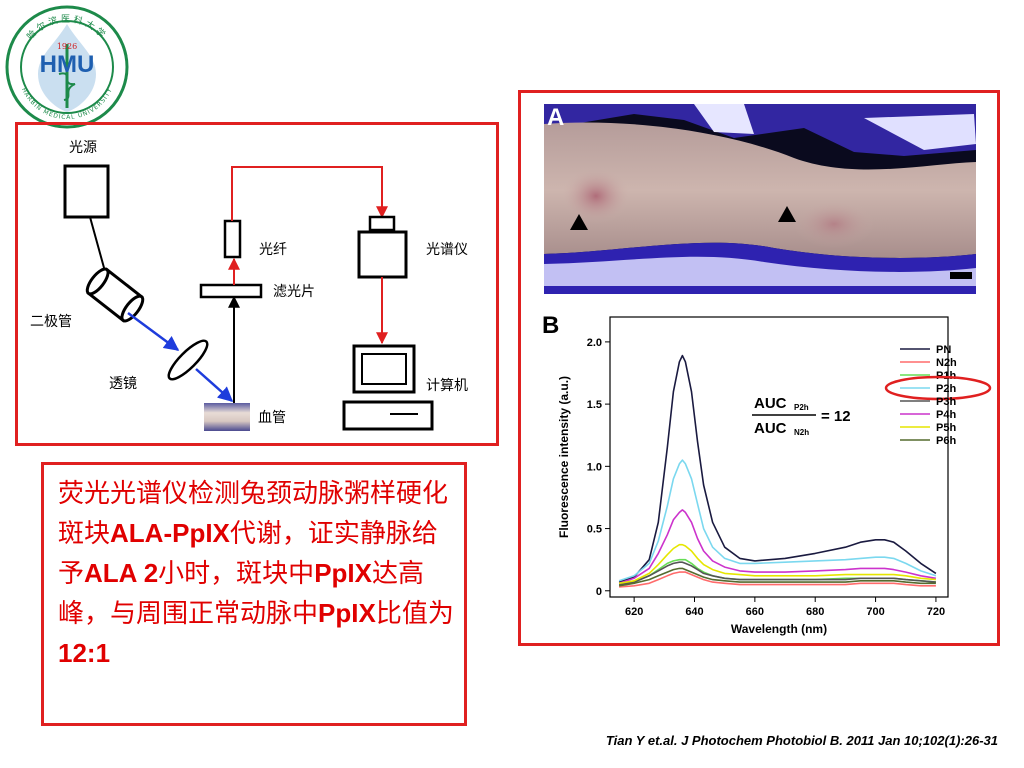 The image size is (1024, 768). I want to click on computer-drawing, so click(388, 387).